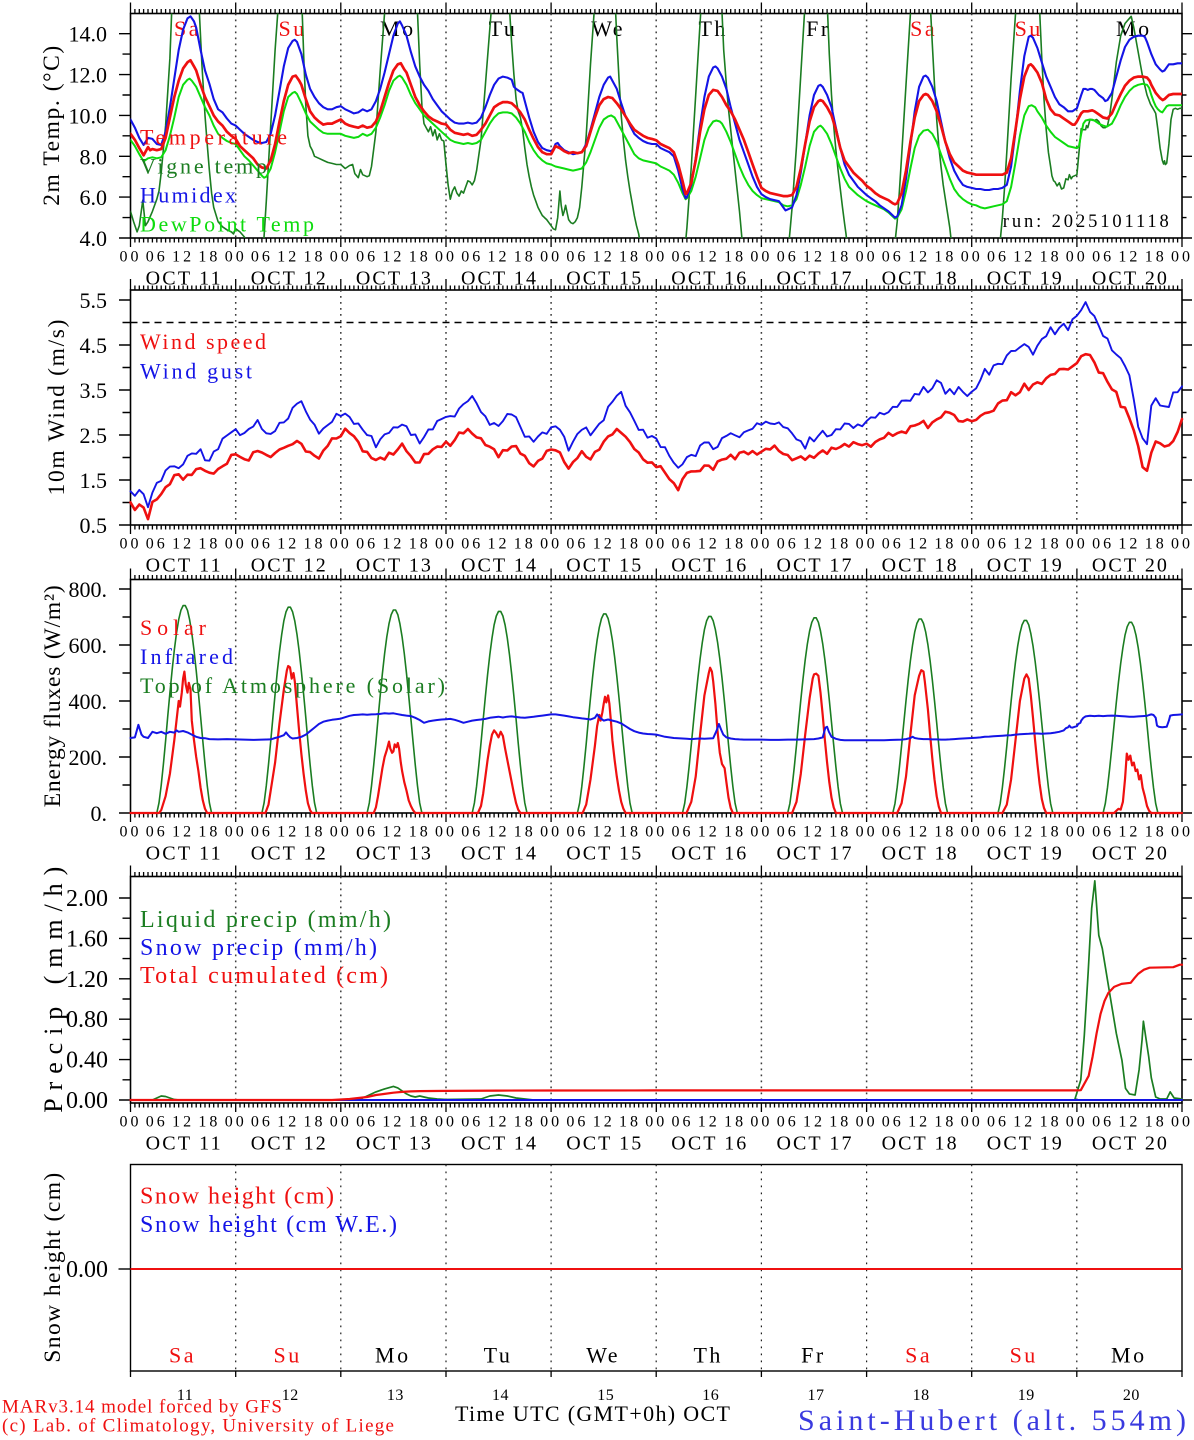 The image size is (1194, 1440). What do you see at coordinates (227, 224) in the screenshot?
I see `svg-text: DewPoint Temp` at bounding box center [227, 224].